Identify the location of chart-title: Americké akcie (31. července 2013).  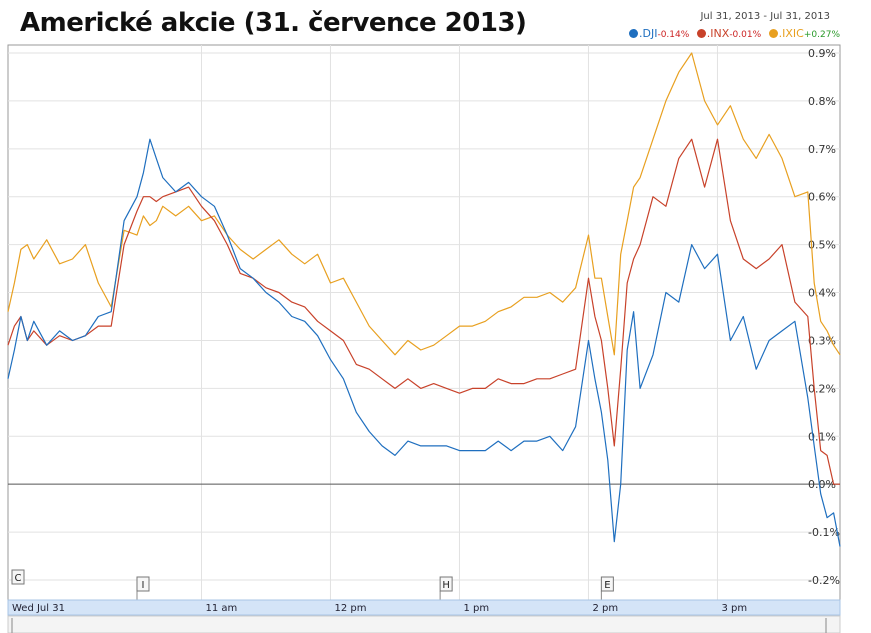
(273, 23).